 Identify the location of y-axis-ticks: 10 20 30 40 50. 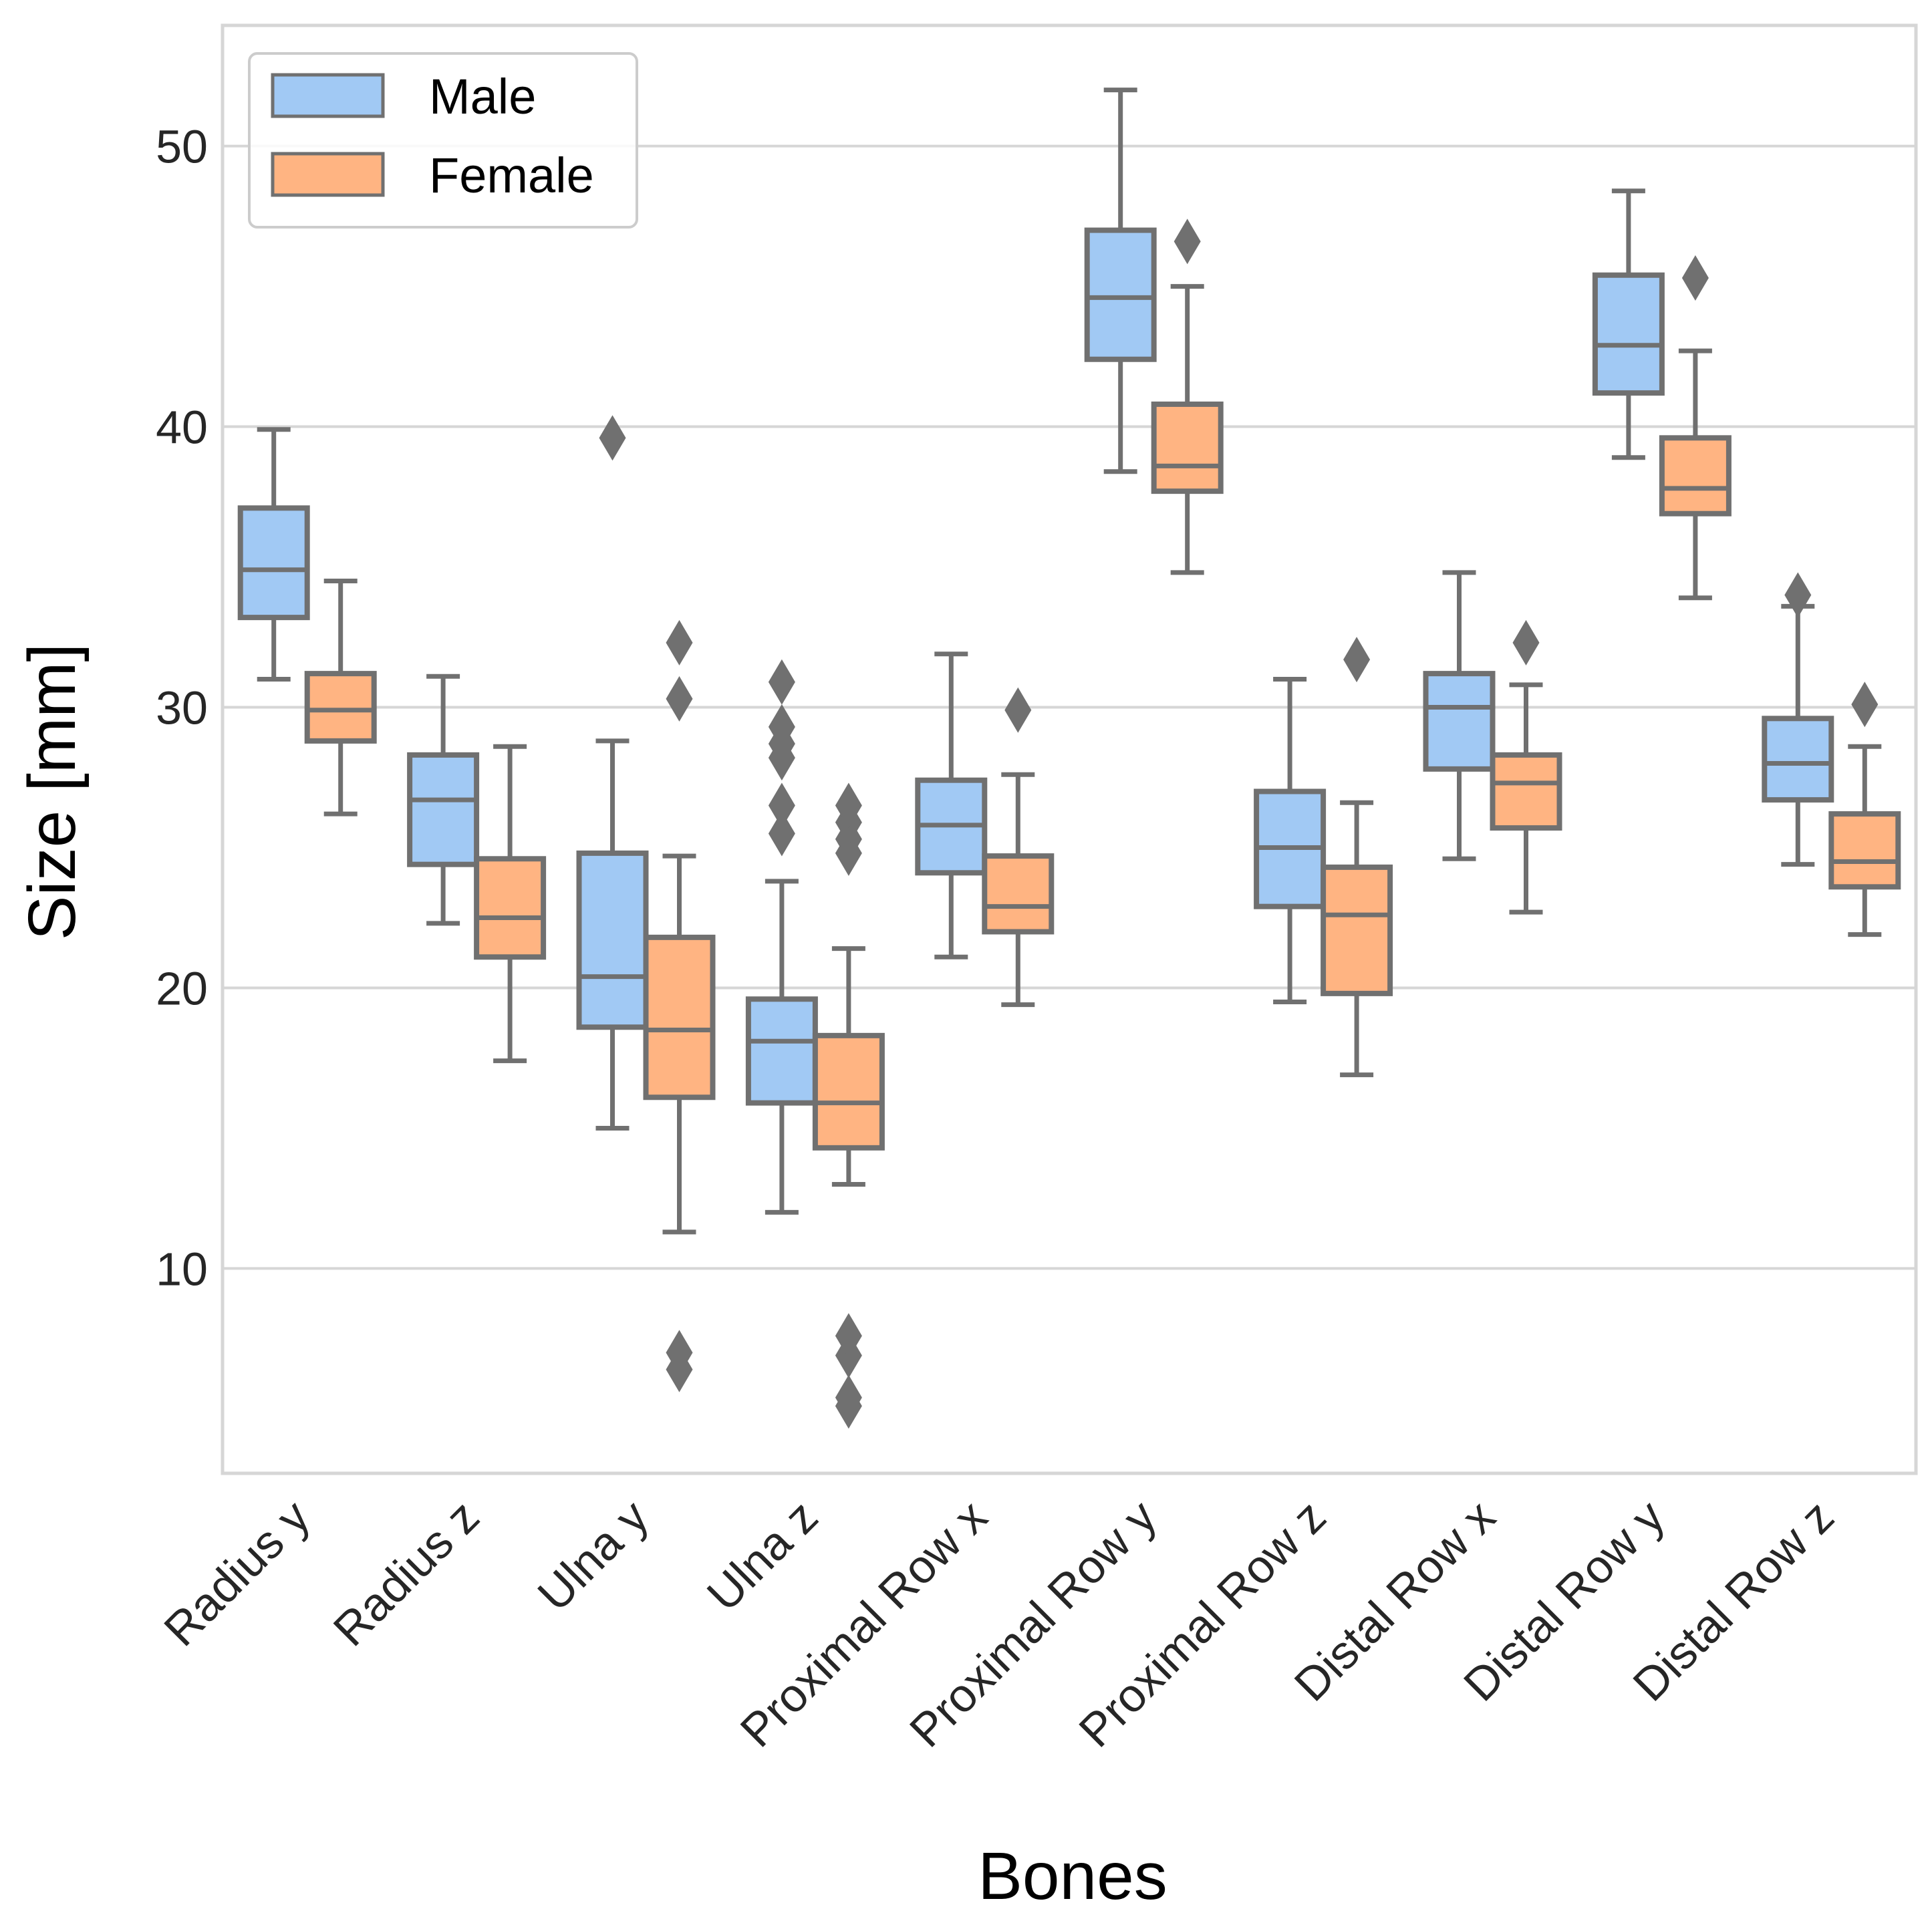
(182, 708).